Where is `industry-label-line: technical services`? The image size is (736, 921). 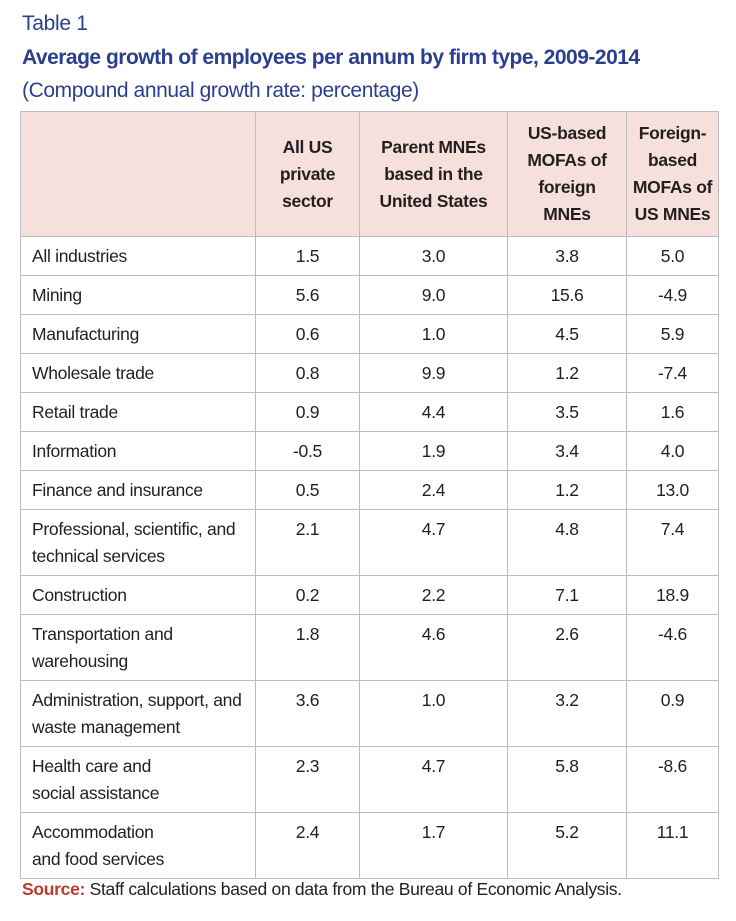
industry-label-line: technical services is located at coordinates (98, 556).